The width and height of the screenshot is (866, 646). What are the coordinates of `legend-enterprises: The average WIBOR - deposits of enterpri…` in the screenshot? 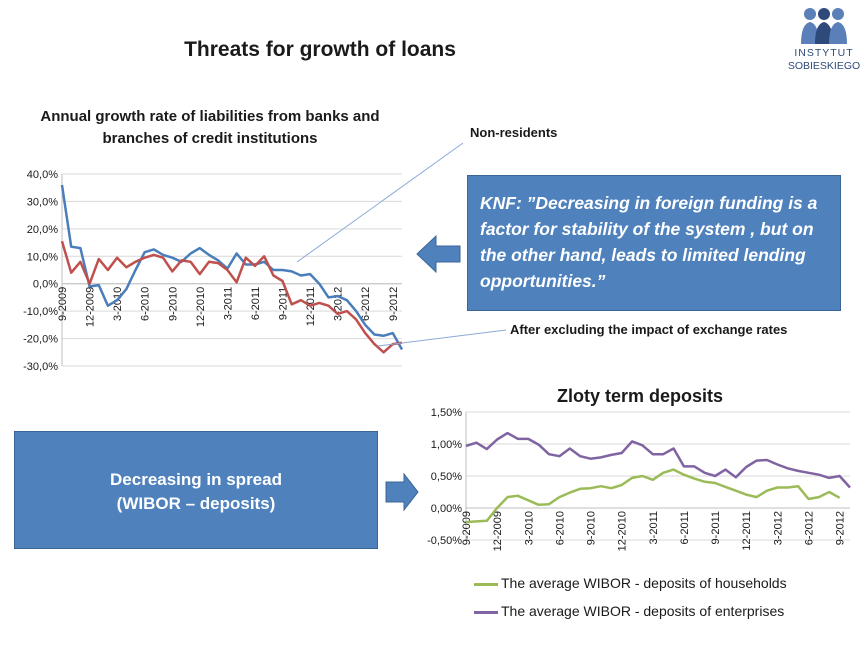 It's located at (629, 611).